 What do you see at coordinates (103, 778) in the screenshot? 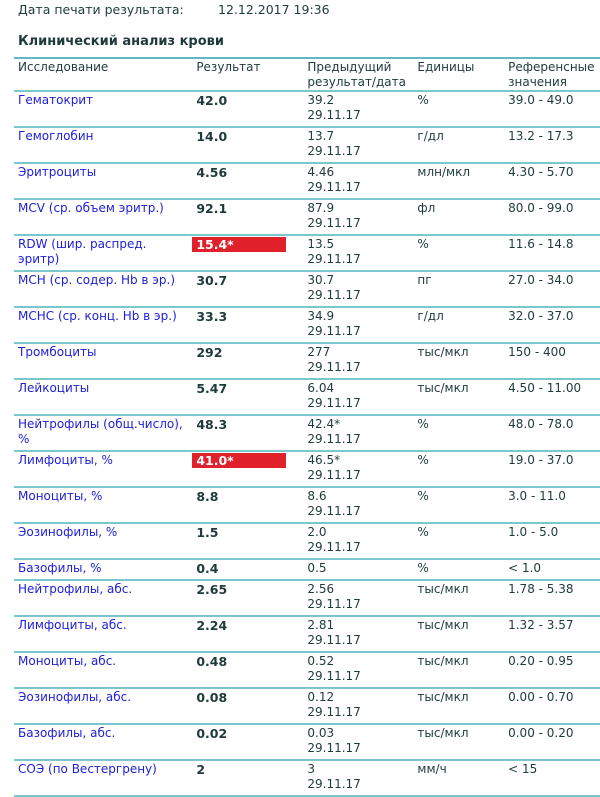
I see `test-name-link: СОЭ (по Вестергрену)` at bounding box center [103, 778].